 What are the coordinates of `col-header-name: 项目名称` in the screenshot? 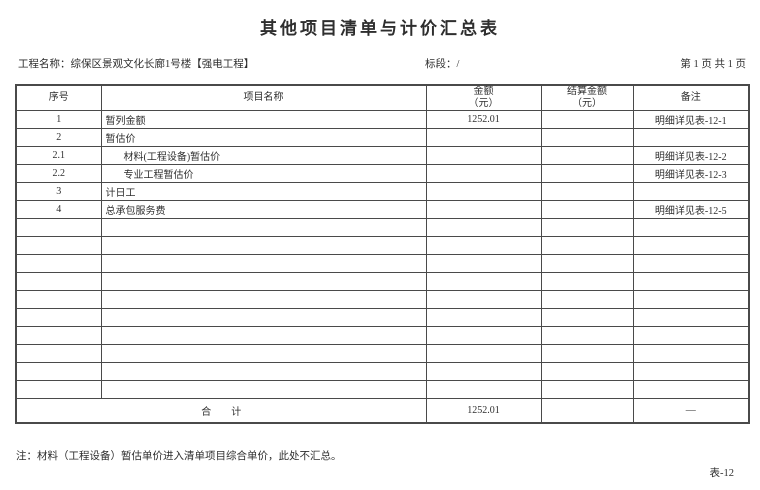 It's located at (263, 97).